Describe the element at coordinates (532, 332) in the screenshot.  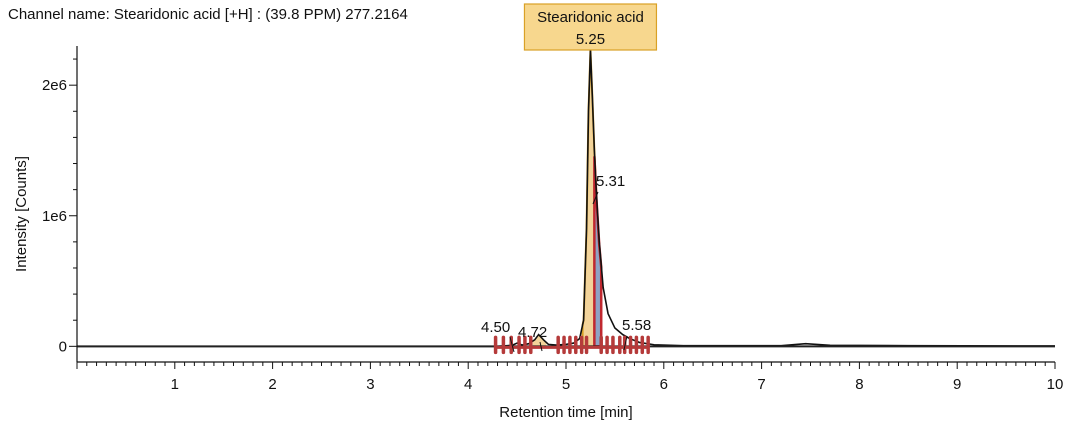
I see `peak-rt-label: 4.72` at that location.